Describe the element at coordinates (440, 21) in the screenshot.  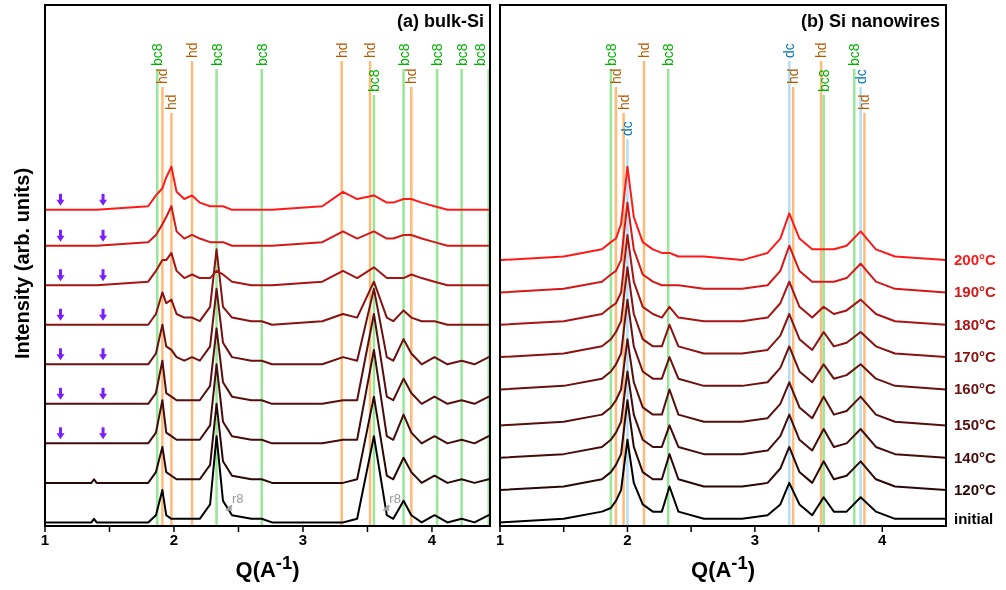
I see `chart-title: (a) bulk-Si` at that location.